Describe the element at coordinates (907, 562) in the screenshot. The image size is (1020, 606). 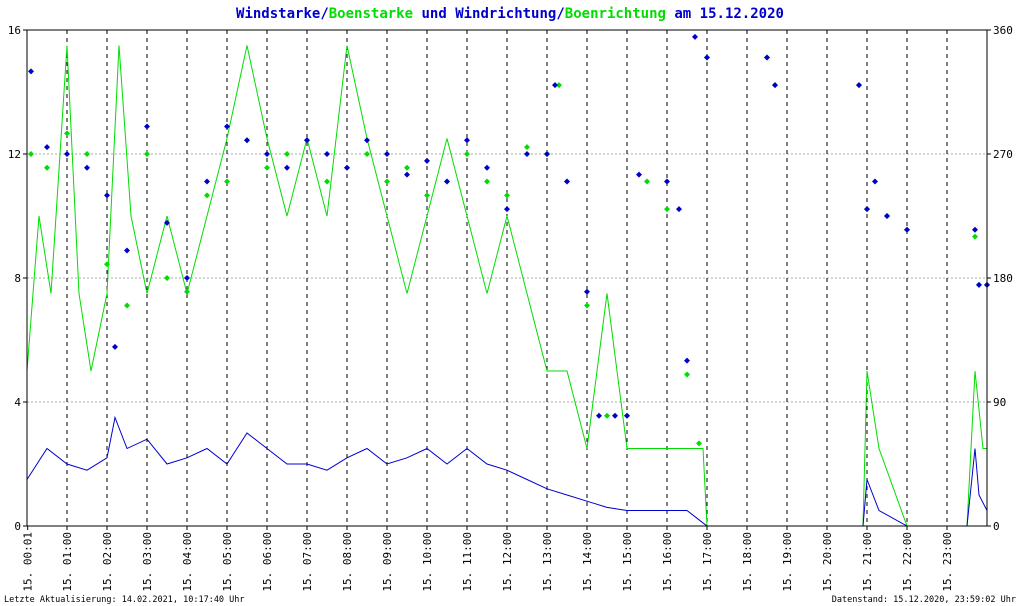
I see `x-tick-label: 15. 22:00` at that location.